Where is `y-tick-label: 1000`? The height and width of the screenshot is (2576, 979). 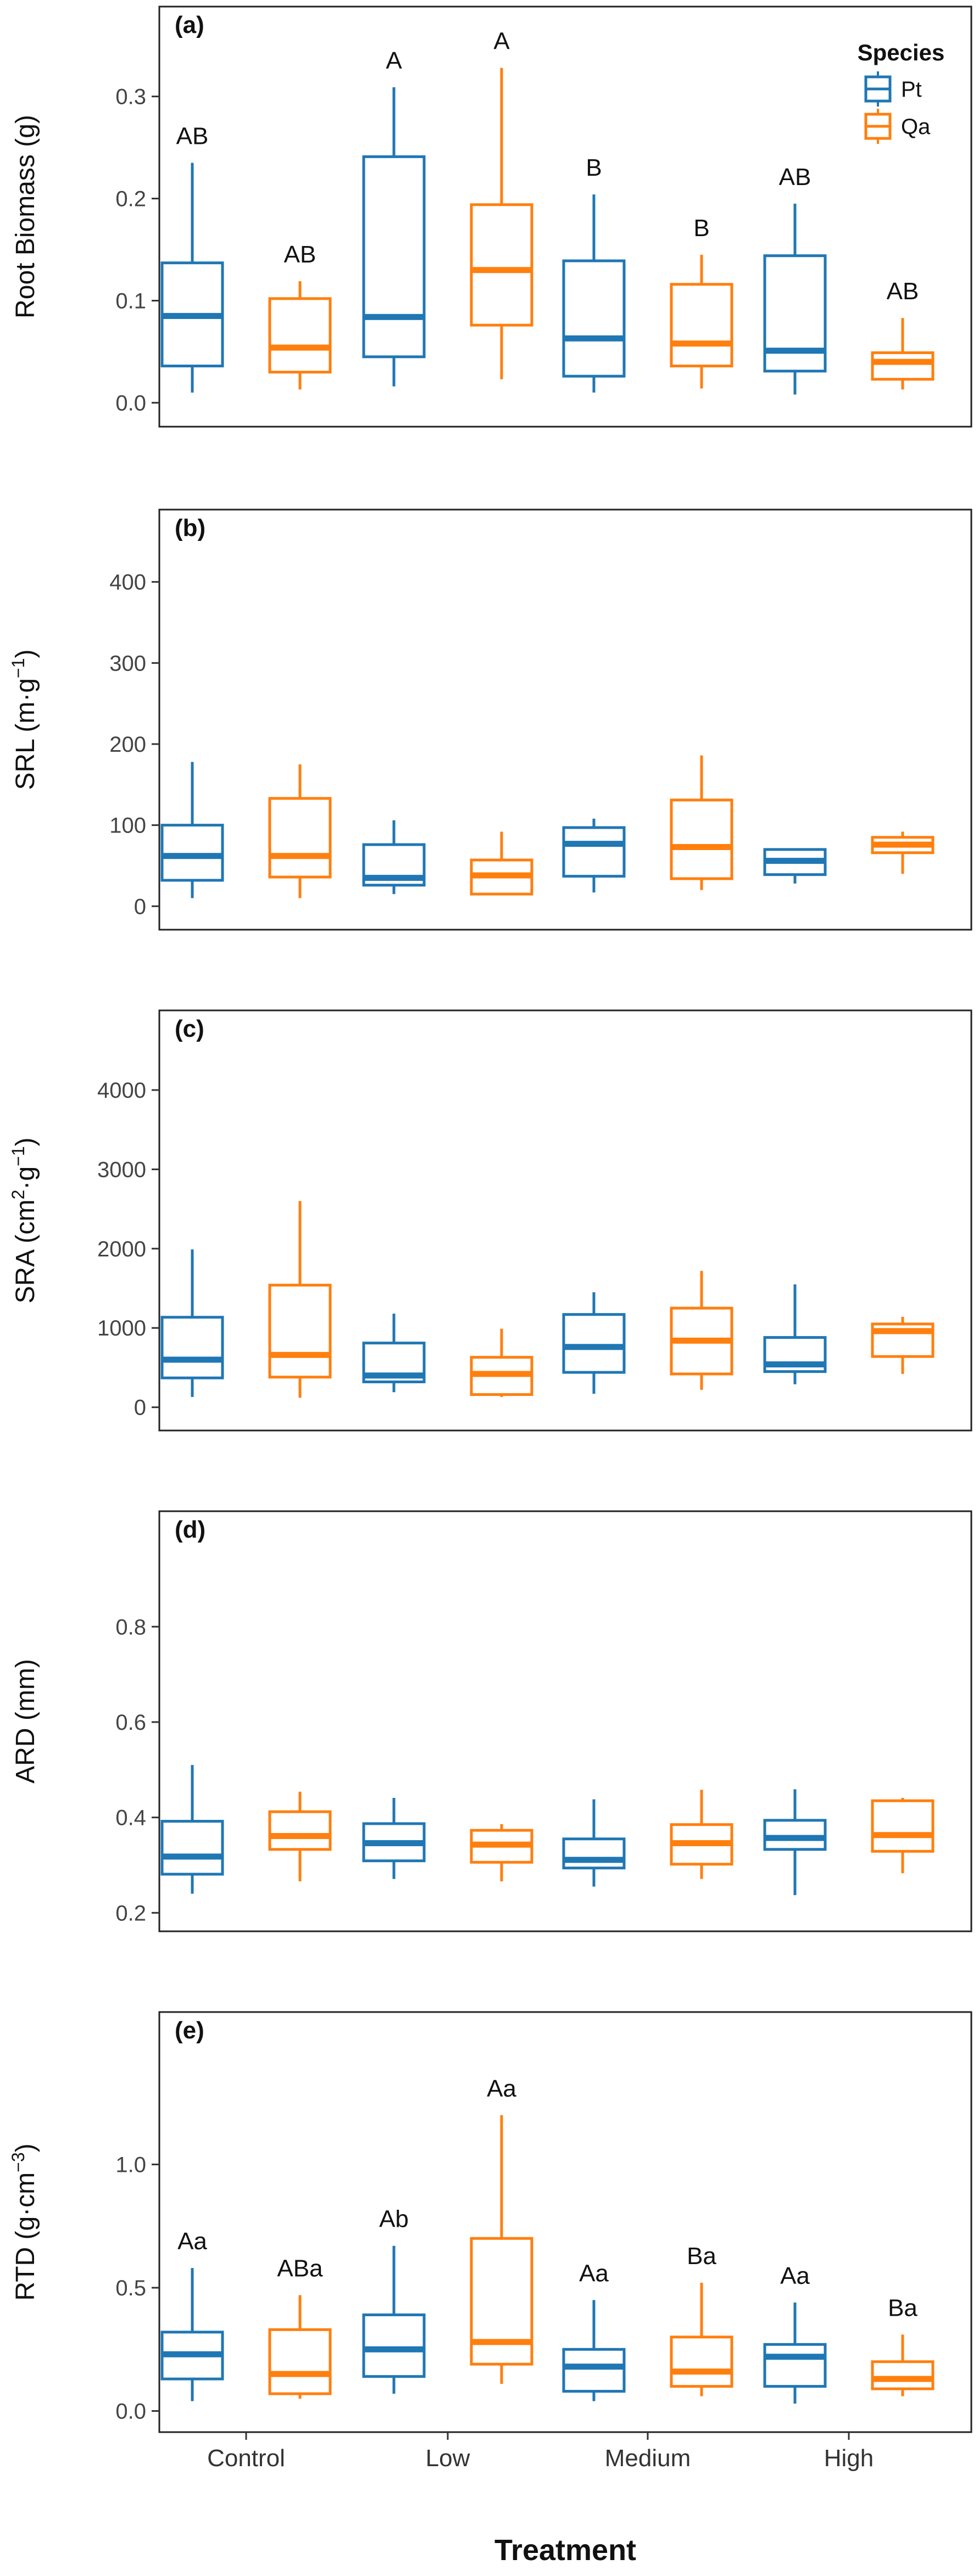
y-tick-label: 1000 is located at coordinates (121, 1328).